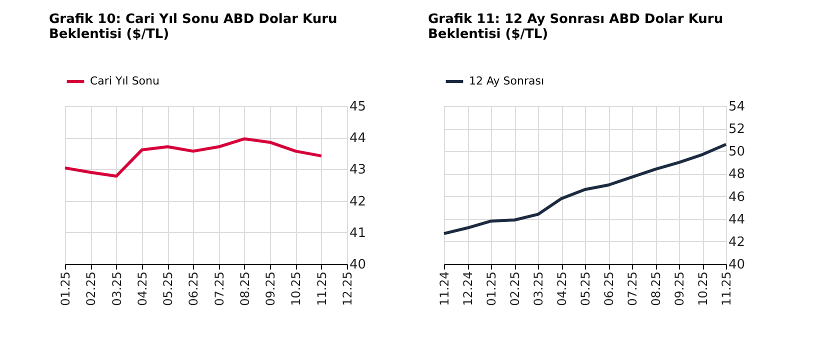 The width and height of the screenshot is (823, 354). I want to click on y-tick-label: 50, so click(737, 152).